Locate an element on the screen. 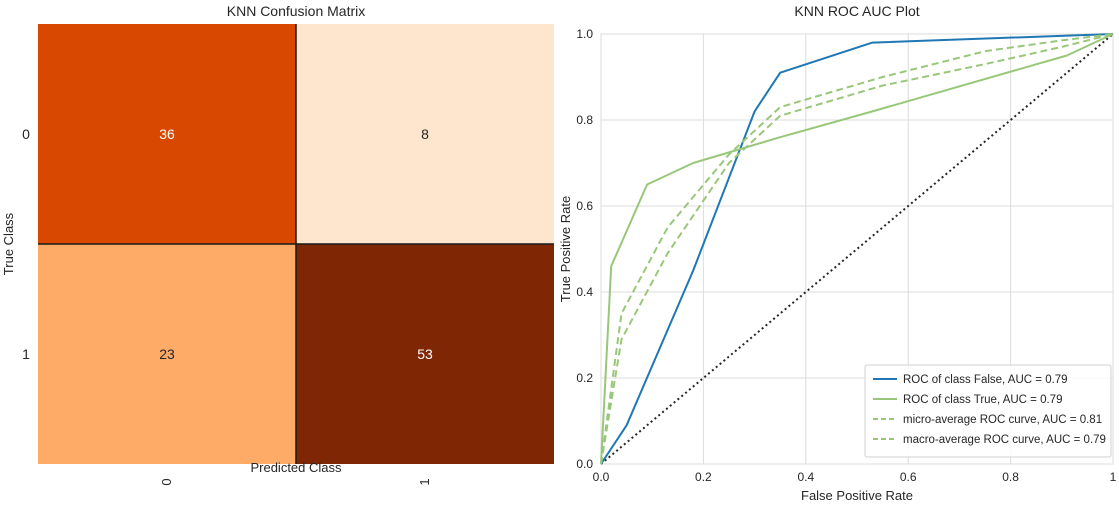  roc-x-axis-label: False Positive Rate is located at coordinates (857, 495).